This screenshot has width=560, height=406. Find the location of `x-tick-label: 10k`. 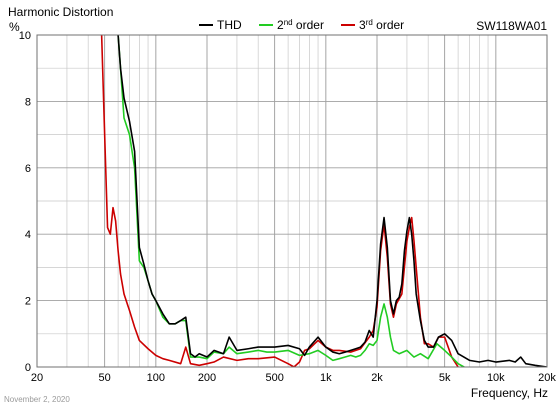

x-tick-label: 10k is located at coordinates (496, 378).